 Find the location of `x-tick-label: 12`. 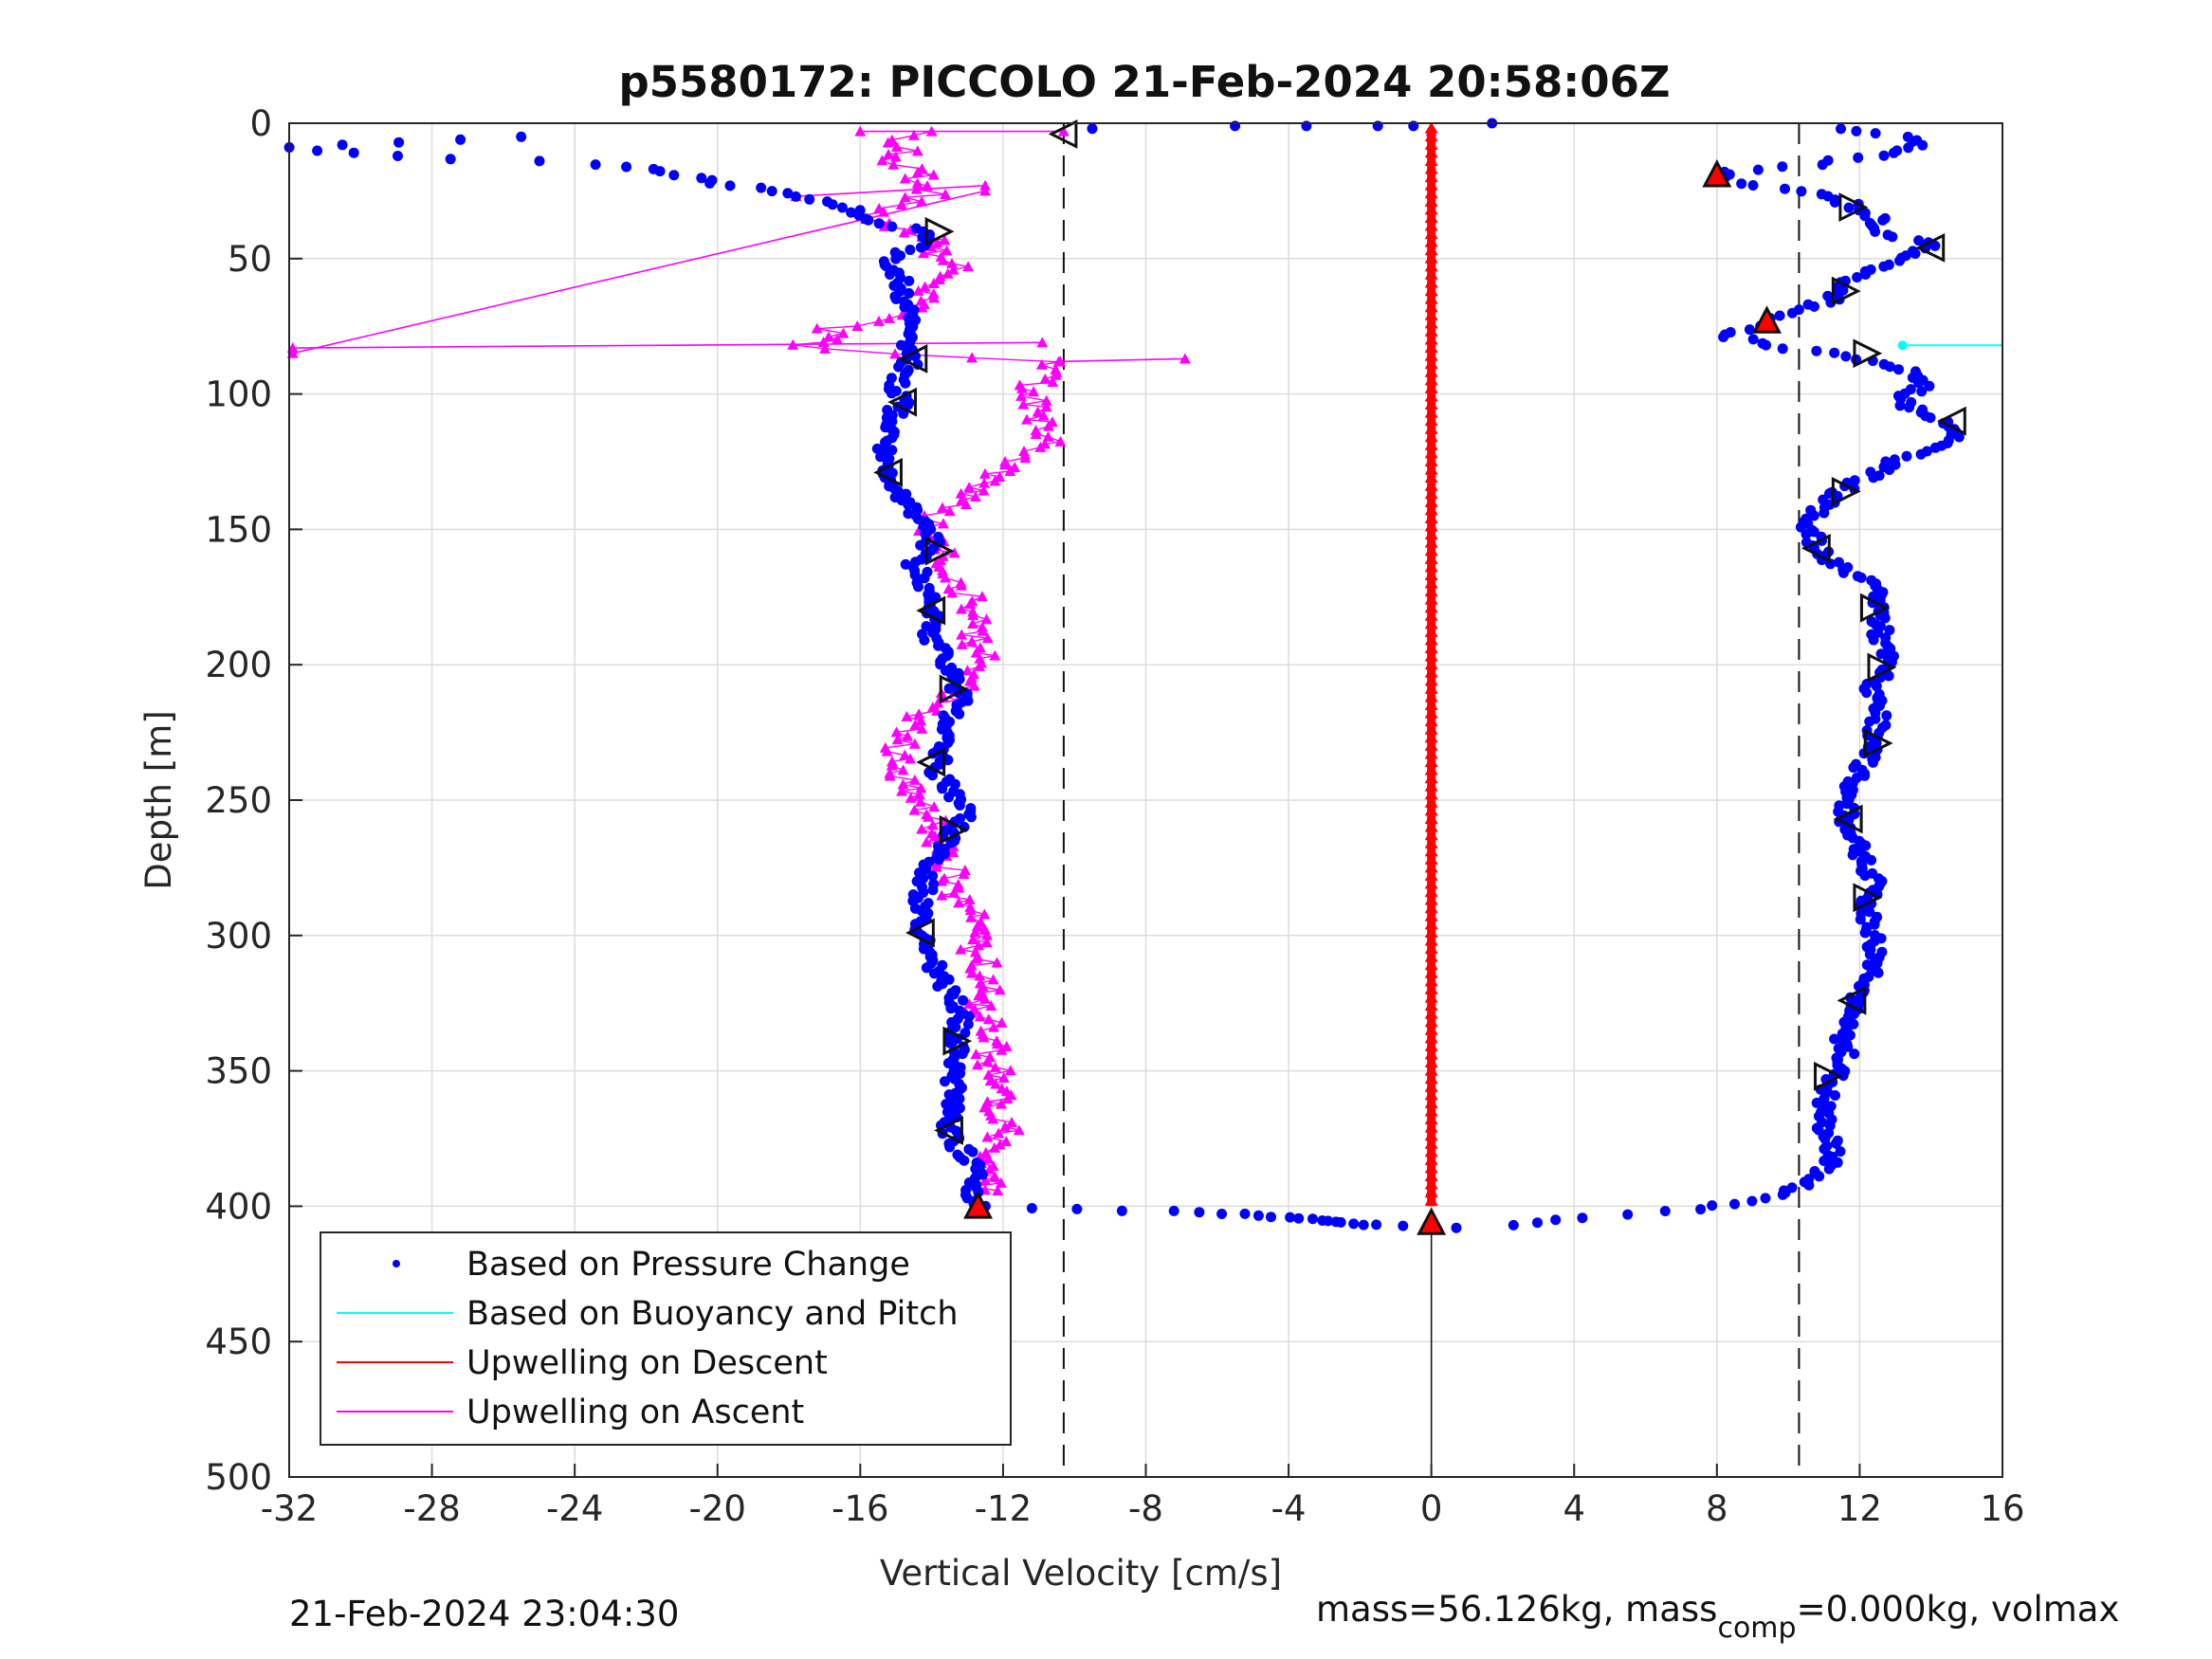

x-tick-label: 12 is located at coordinates (1859, 1508).